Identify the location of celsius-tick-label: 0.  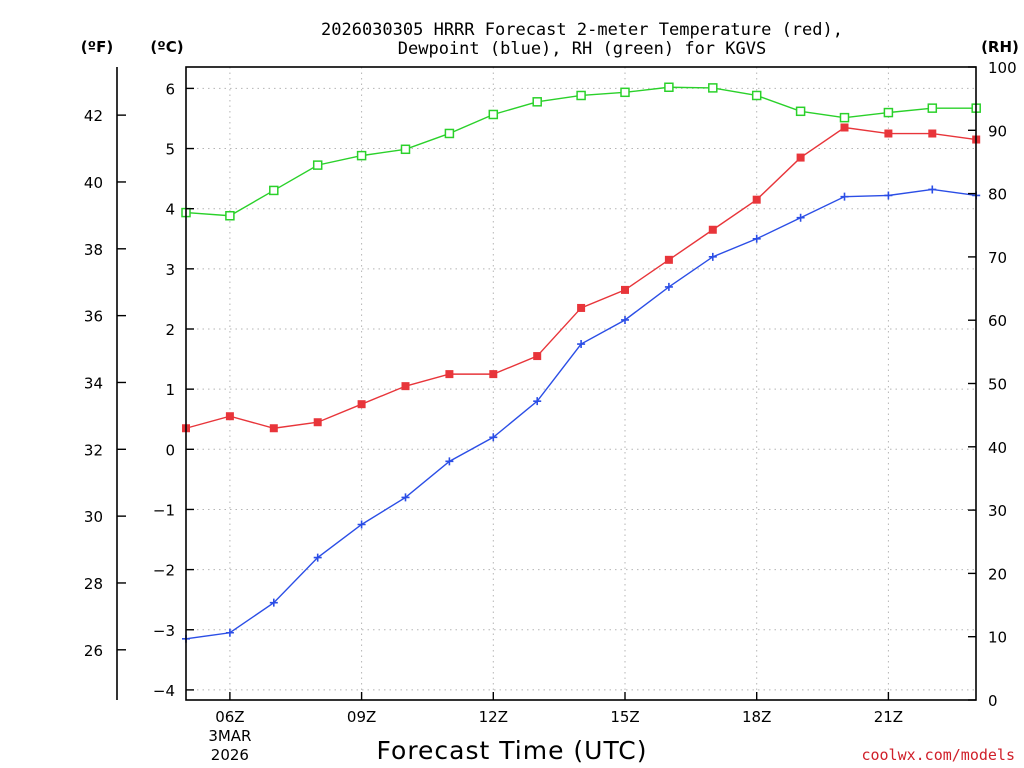
(170, 450).